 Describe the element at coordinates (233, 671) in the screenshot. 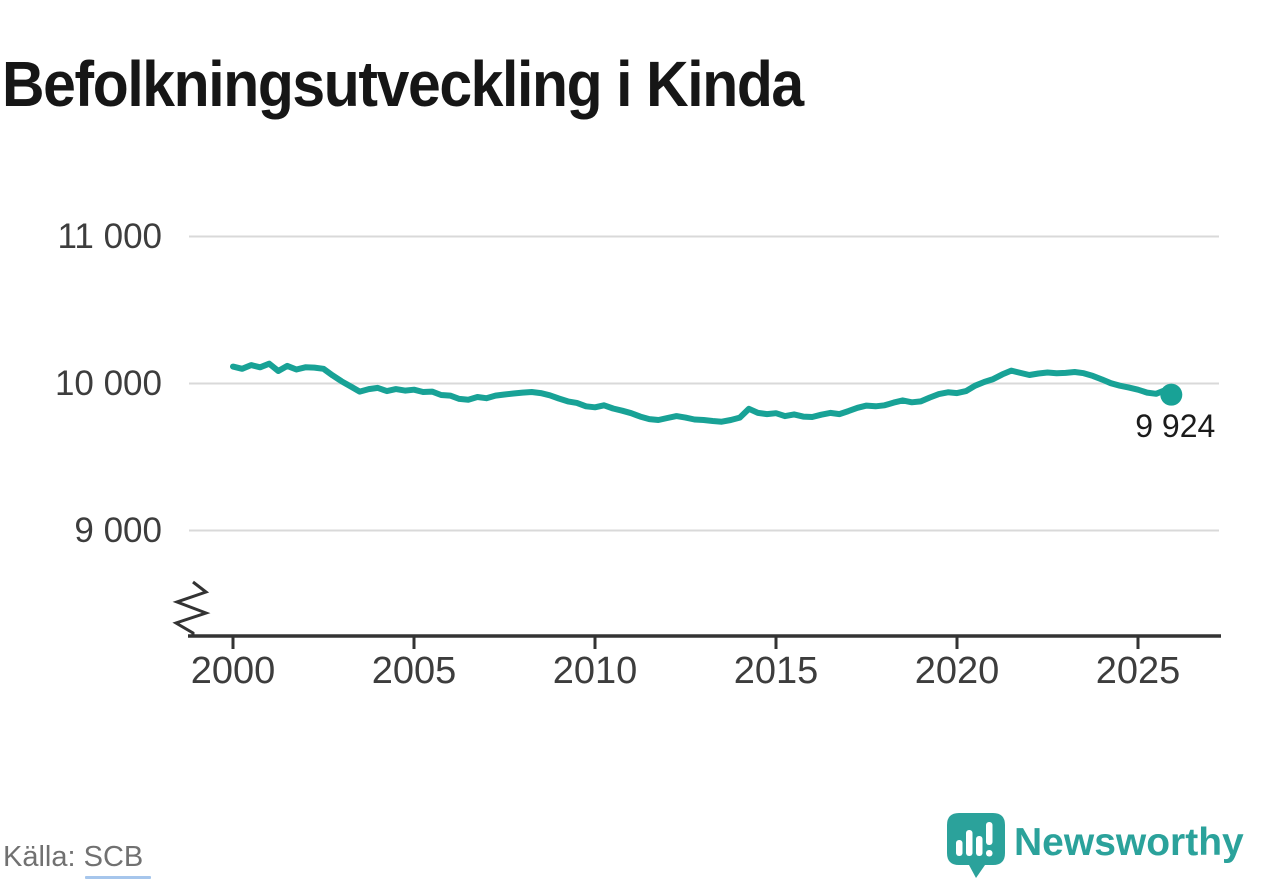

I see `x-axis-tick-label: 2000` at that location.